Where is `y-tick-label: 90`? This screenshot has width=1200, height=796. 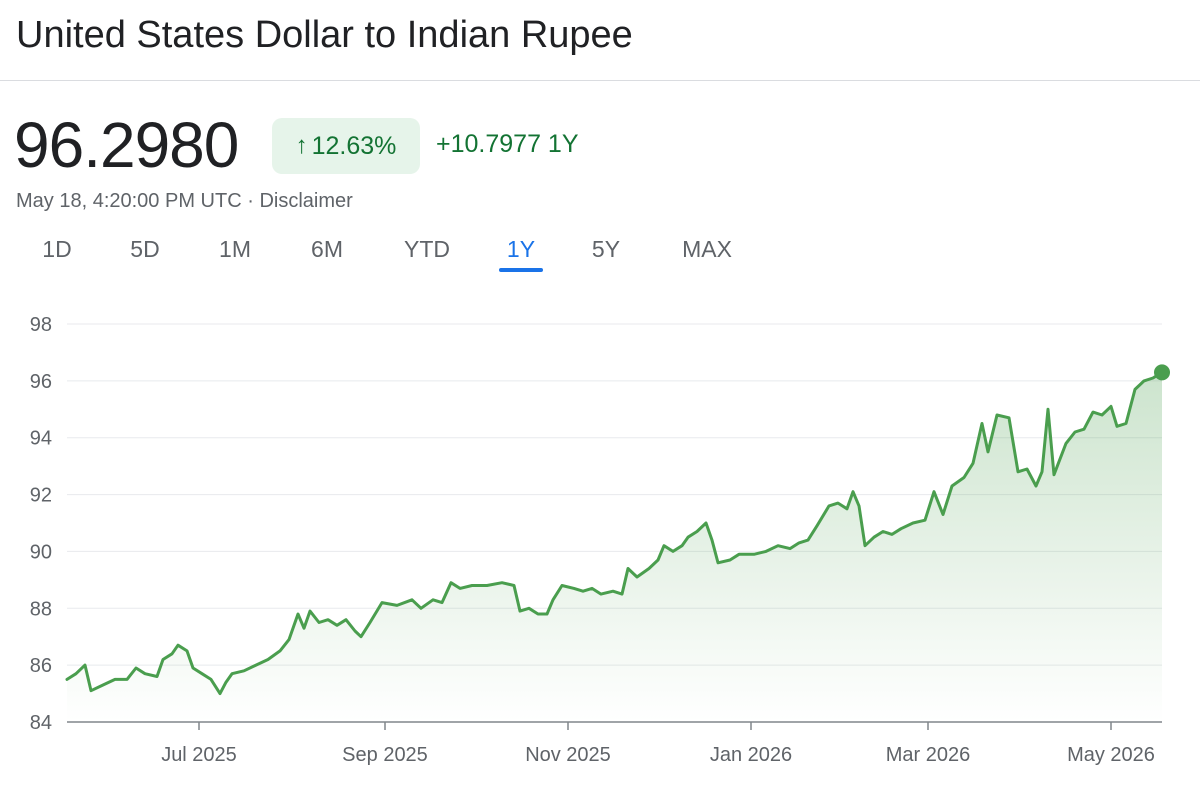 y-tick-label: 90 is located at coordinates (41, 552).